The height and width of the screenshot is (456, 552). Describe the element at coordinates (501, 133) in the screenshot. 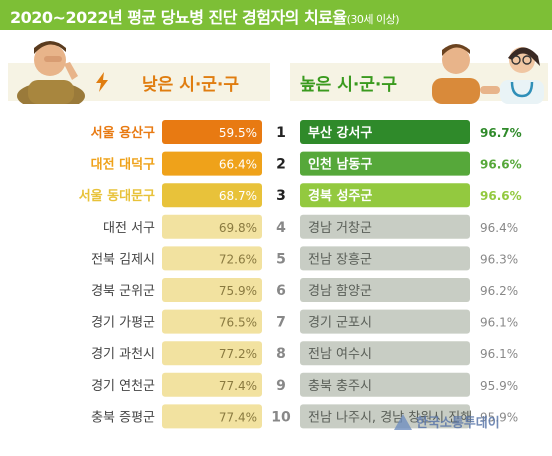

I see `high-value-label: 96.7%` at that location.